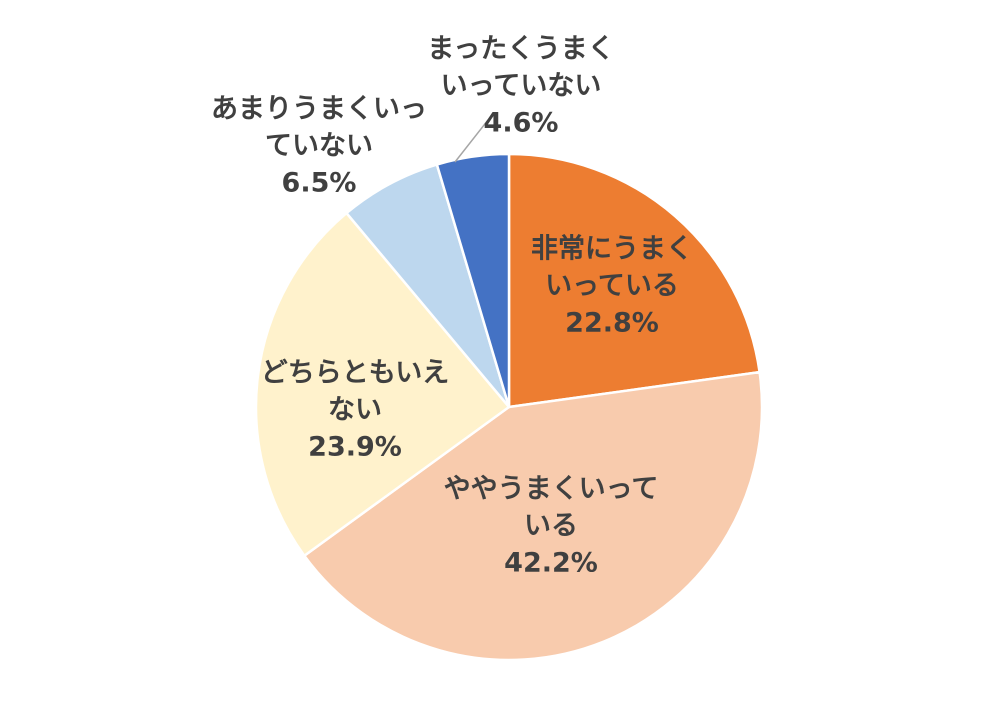 The width and height of the screenshot is (1000, 703). Describe the element at coordinates (551, 489) in the screenshot. I see `slice-category-text: ややうまくいって` at that location.